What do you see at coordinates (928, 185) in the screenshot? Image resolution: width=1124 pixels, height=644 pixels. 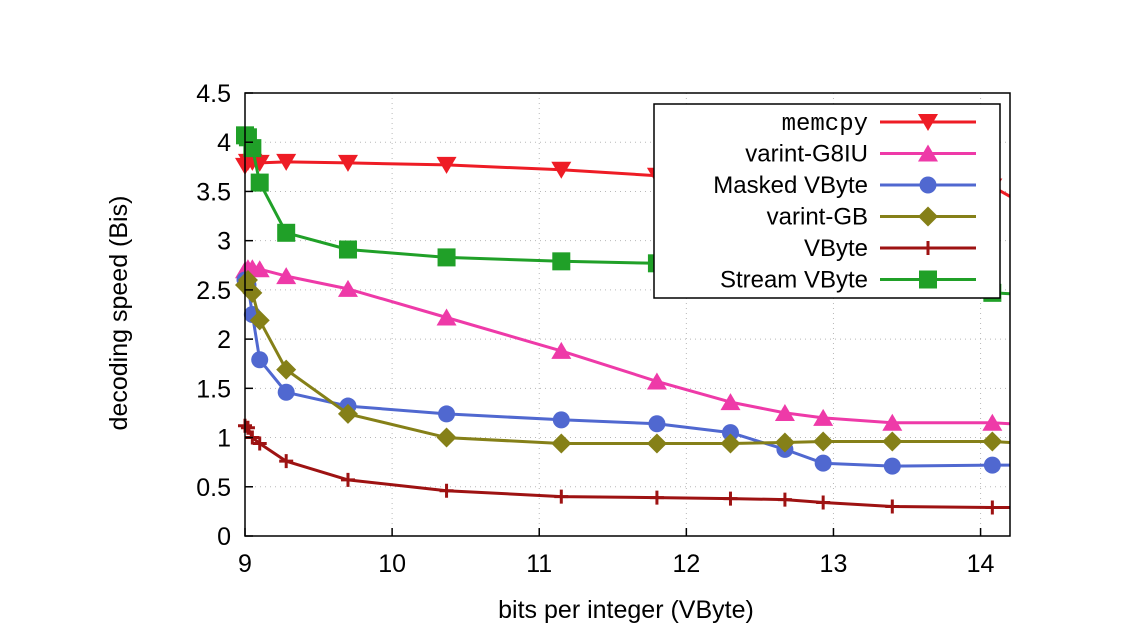 I see `legend-marker-masked-vbyte` at bounding box center [928, 185].